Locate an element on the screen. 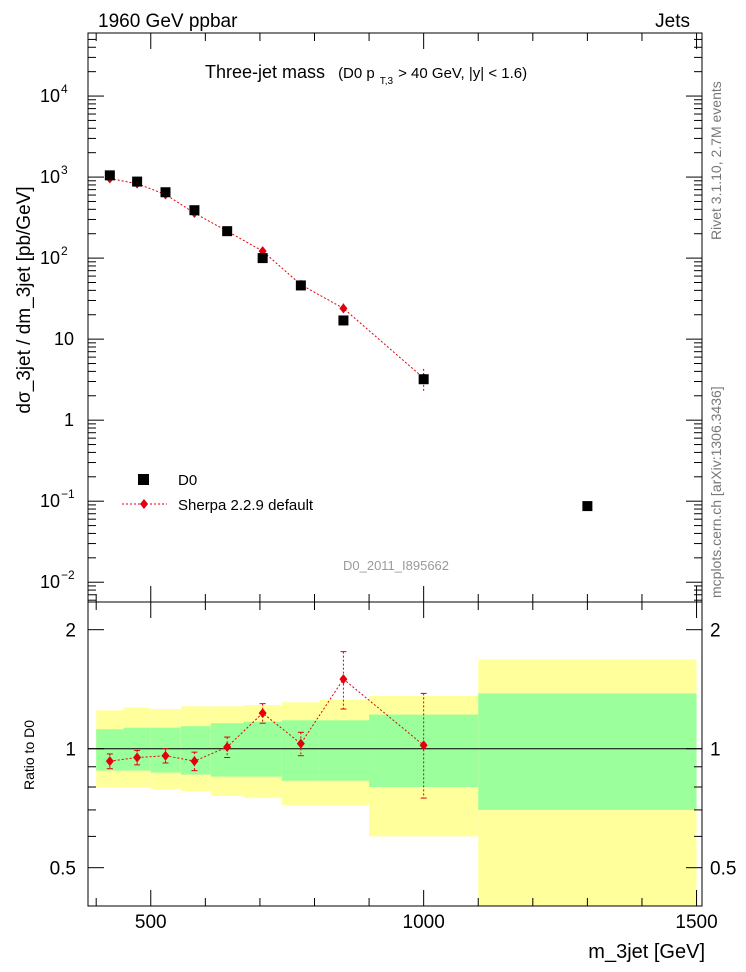 The image size is (746, 972). legend-data-marker is located at coordinates (143, 479).